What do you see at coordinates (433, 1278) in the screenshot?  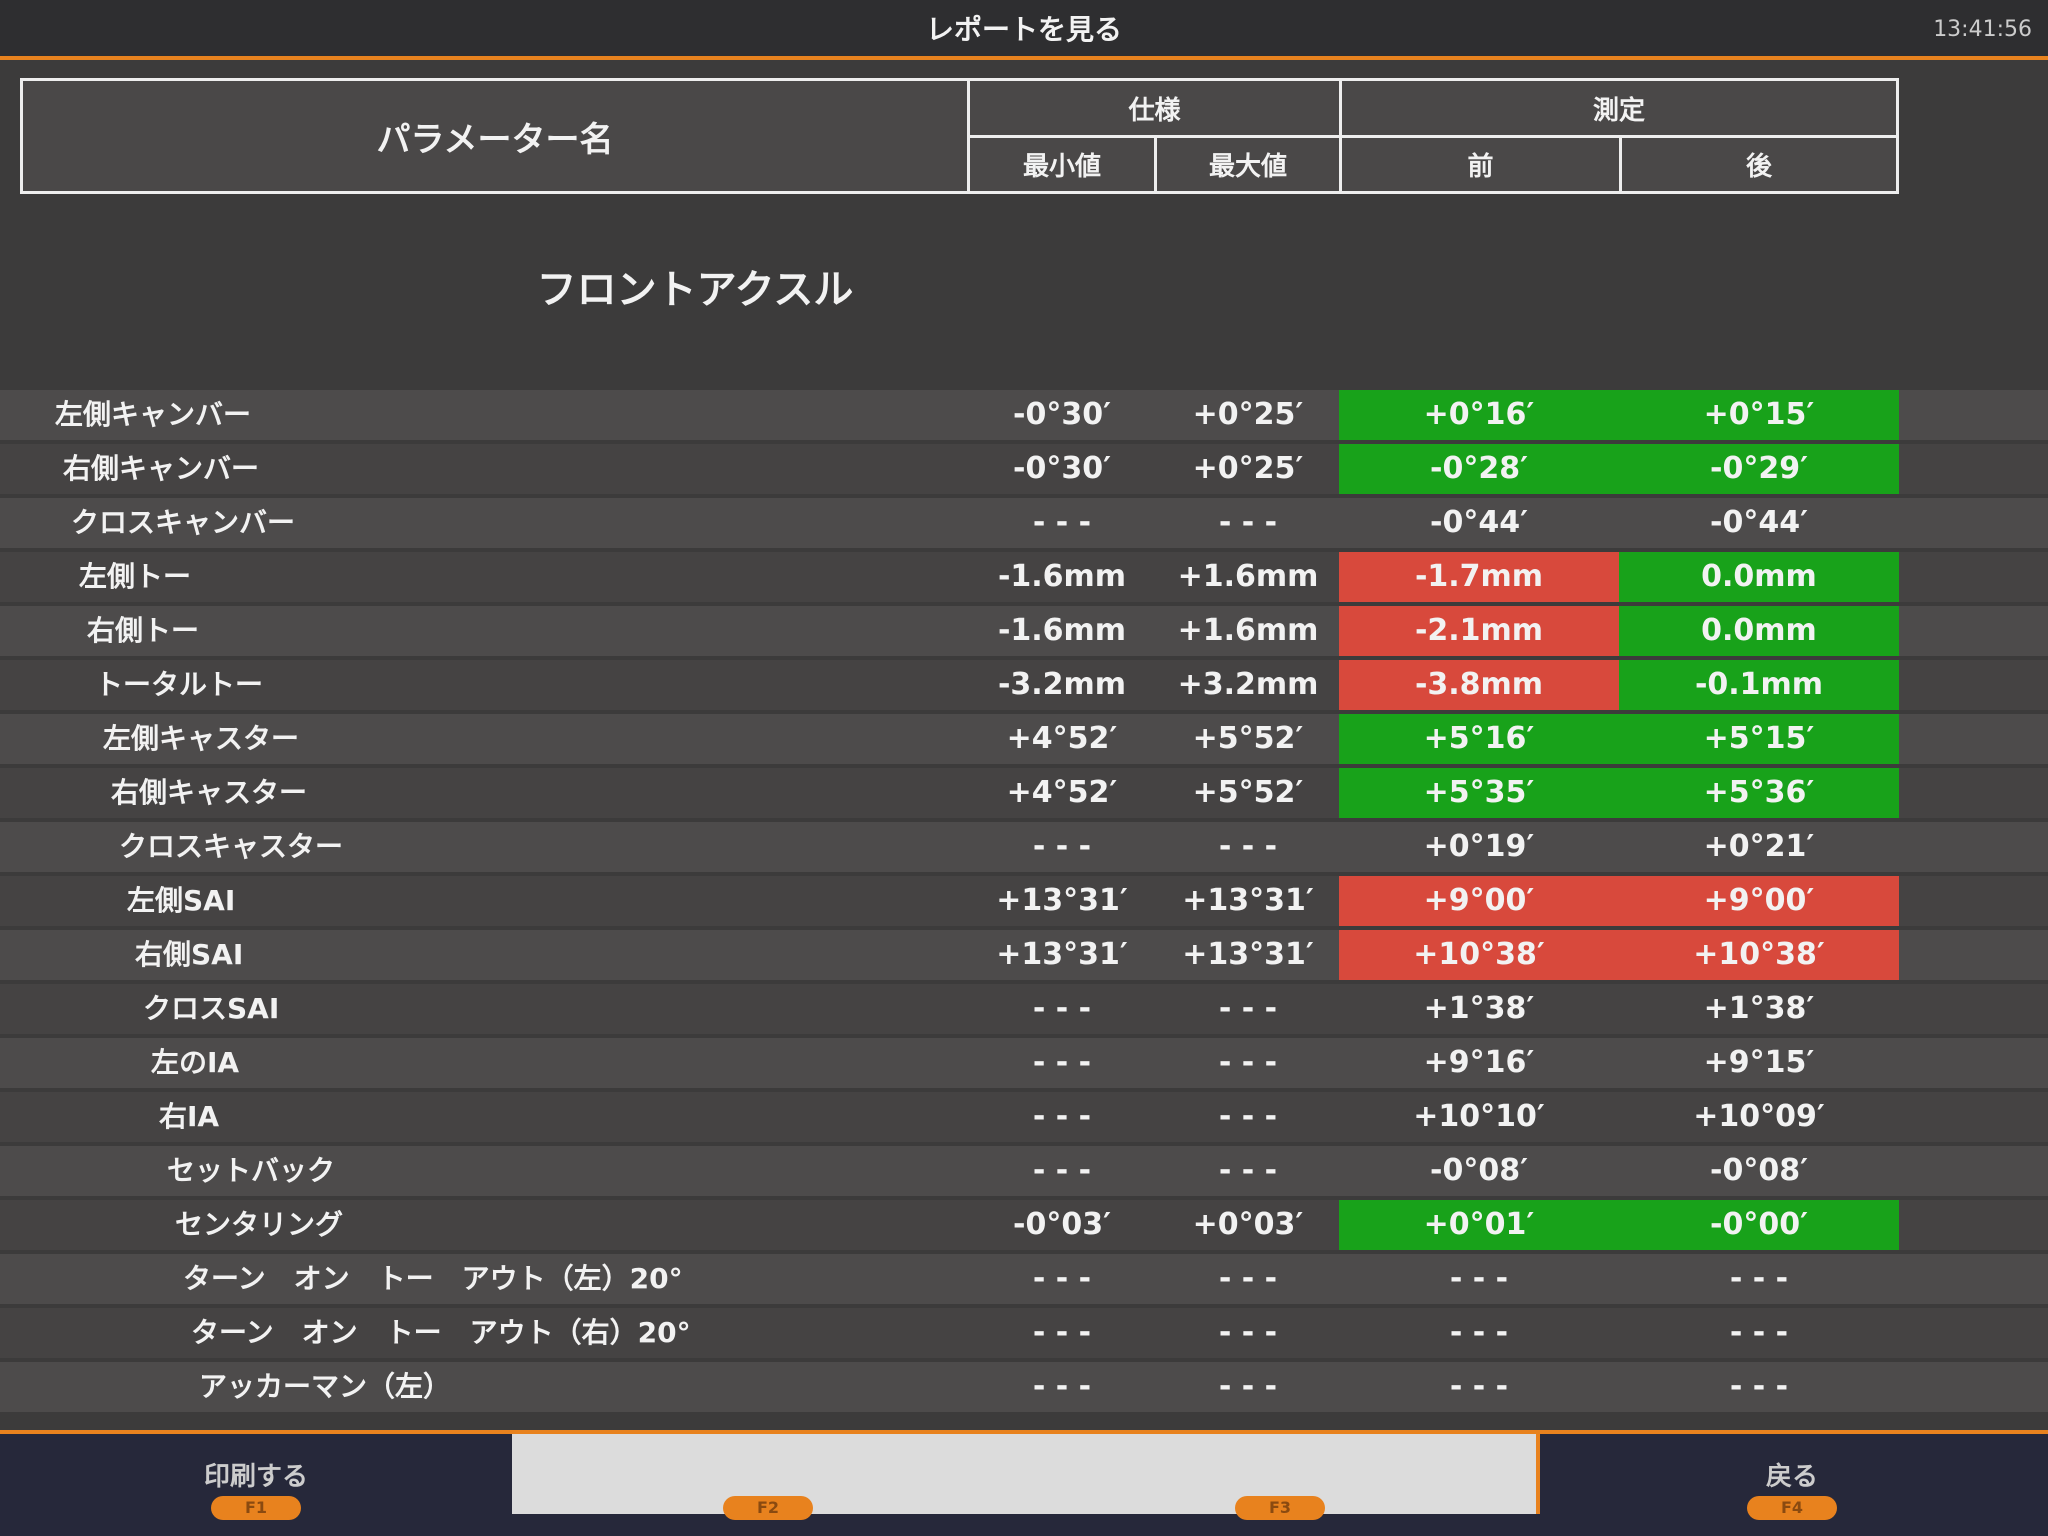 I see `param-name: ターン オン トー アウト（左）20°` at bounding box center [433, 1278].